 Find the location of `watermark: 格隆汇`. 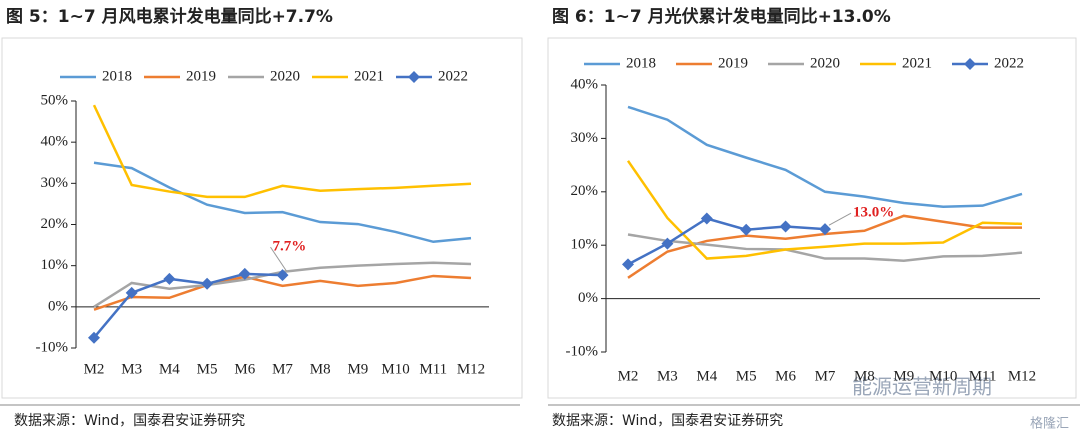

watermark: 格隆汇 is located at coordinates (1049, 424).